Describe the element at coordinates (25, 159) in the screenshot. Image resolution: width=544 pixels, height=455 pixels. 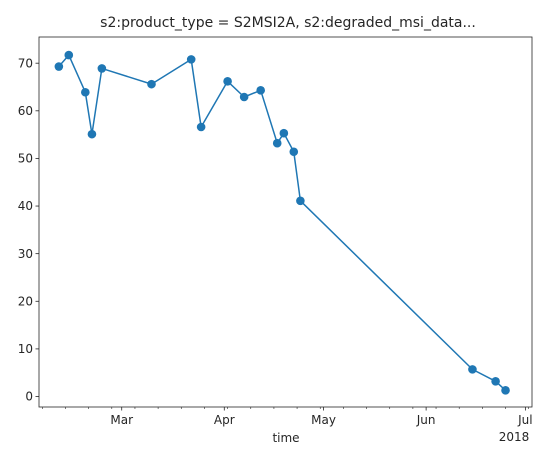
I see `y-tick-label: 50` at that location.